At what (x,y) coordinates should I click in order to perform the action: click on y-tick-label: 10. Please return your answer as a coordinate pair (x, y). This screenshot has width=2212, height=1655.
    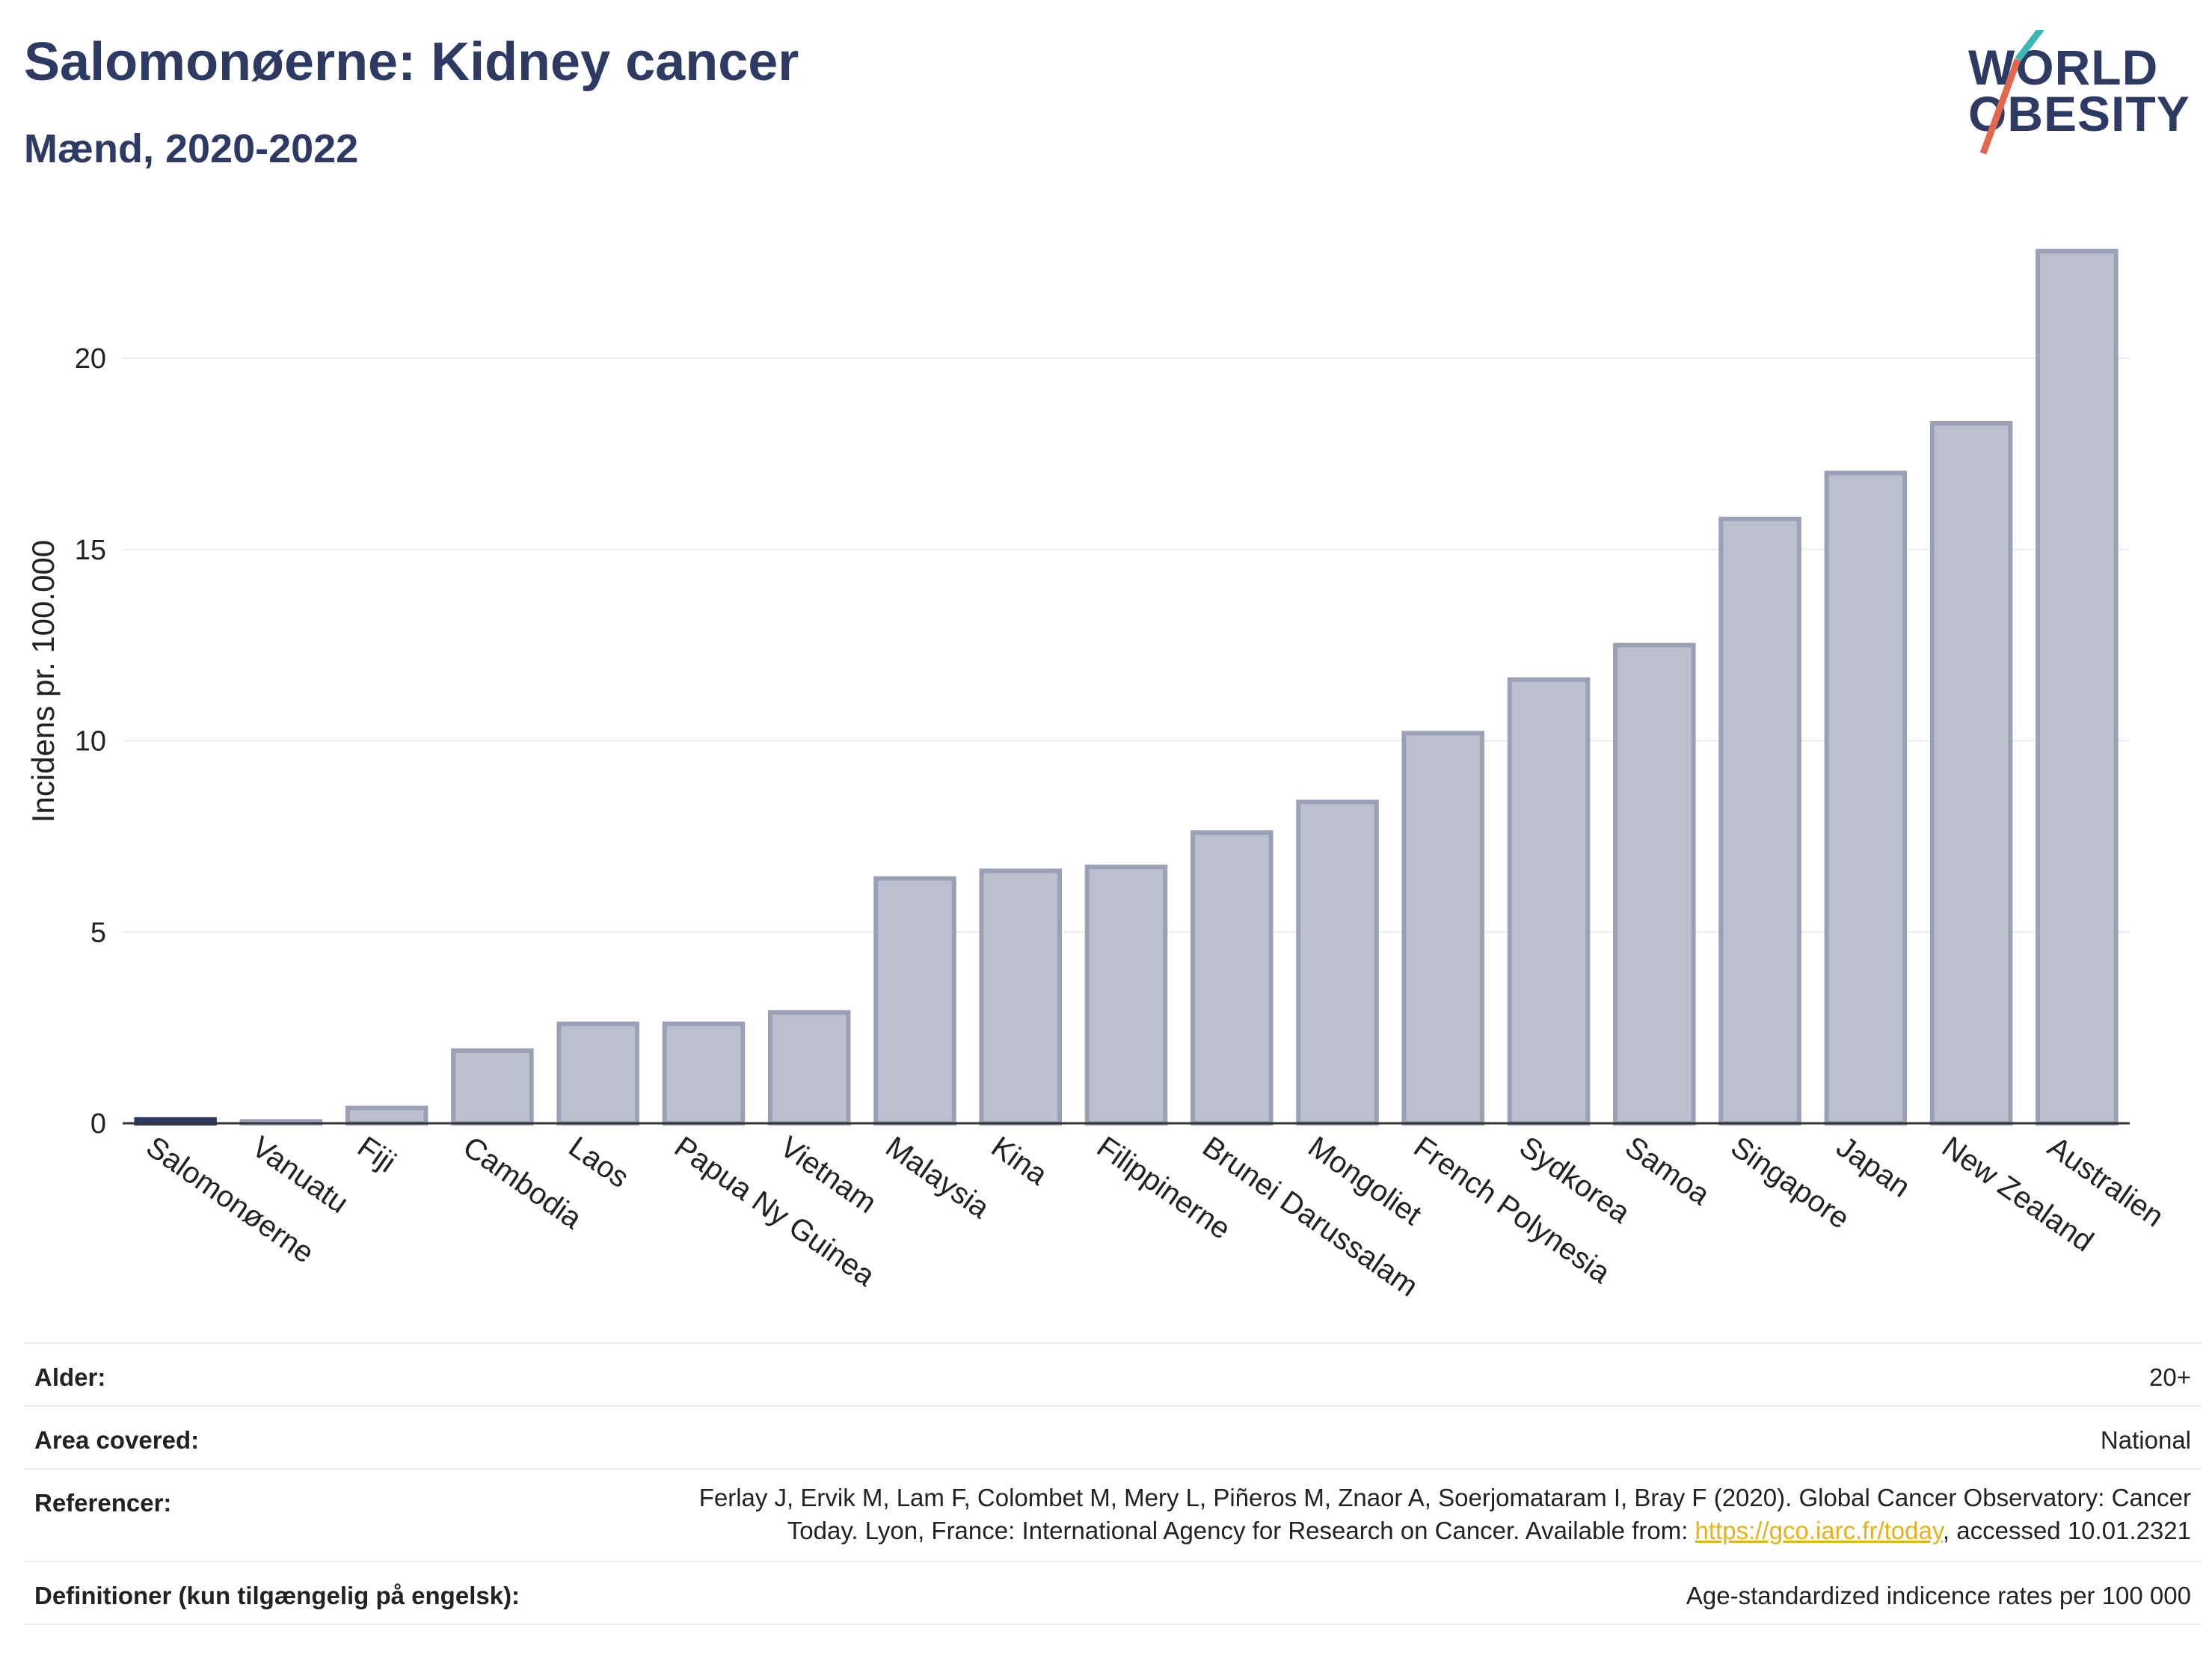
    Looking at the image, I should click on (90, 742).